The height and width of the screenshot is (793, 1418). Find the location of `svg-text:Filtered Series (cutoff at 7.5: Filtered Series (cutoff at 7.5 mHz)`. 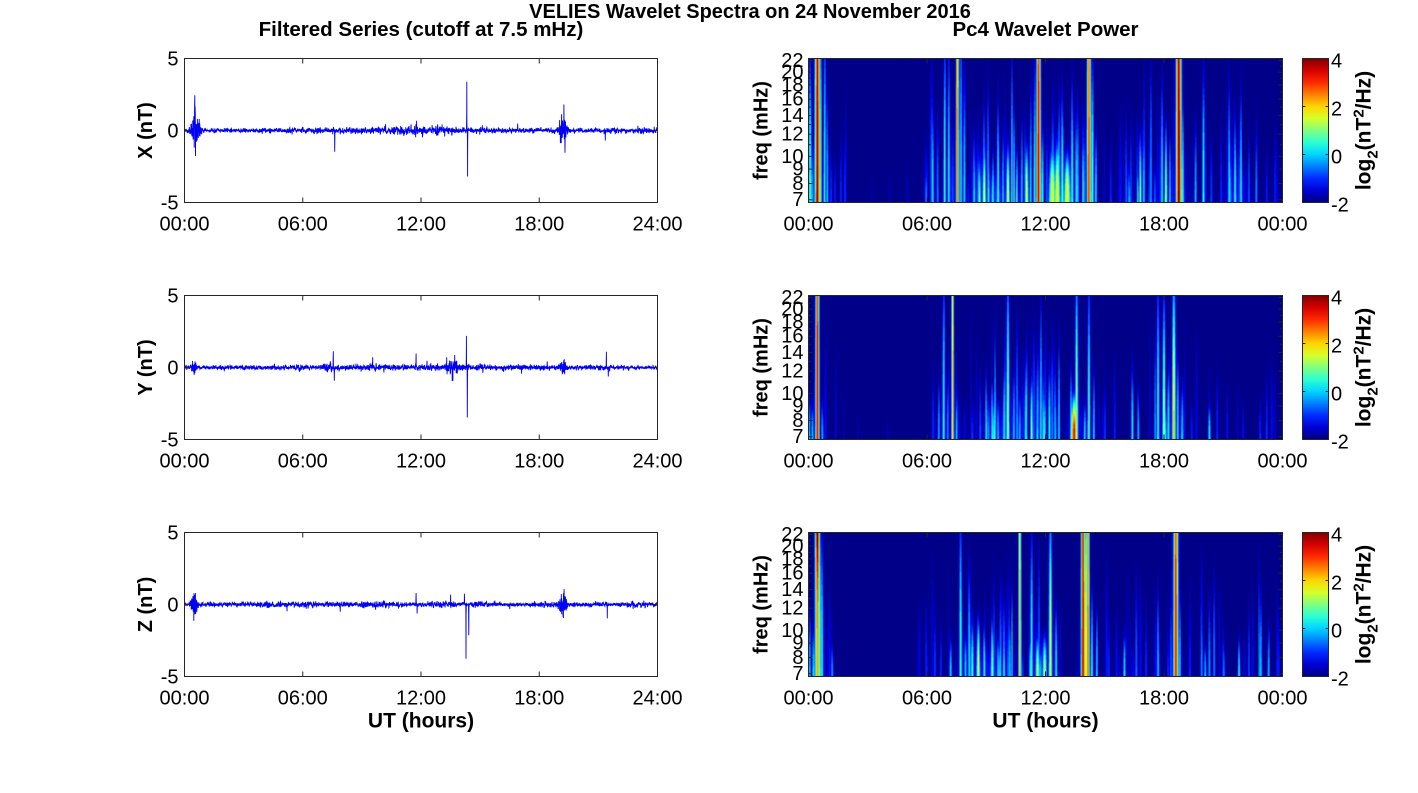

svg-text:Filtered Series (cutoff at 7.5: Filtered Series (cutoff at 7.5 mHz) is located at coordinates (421, 29).